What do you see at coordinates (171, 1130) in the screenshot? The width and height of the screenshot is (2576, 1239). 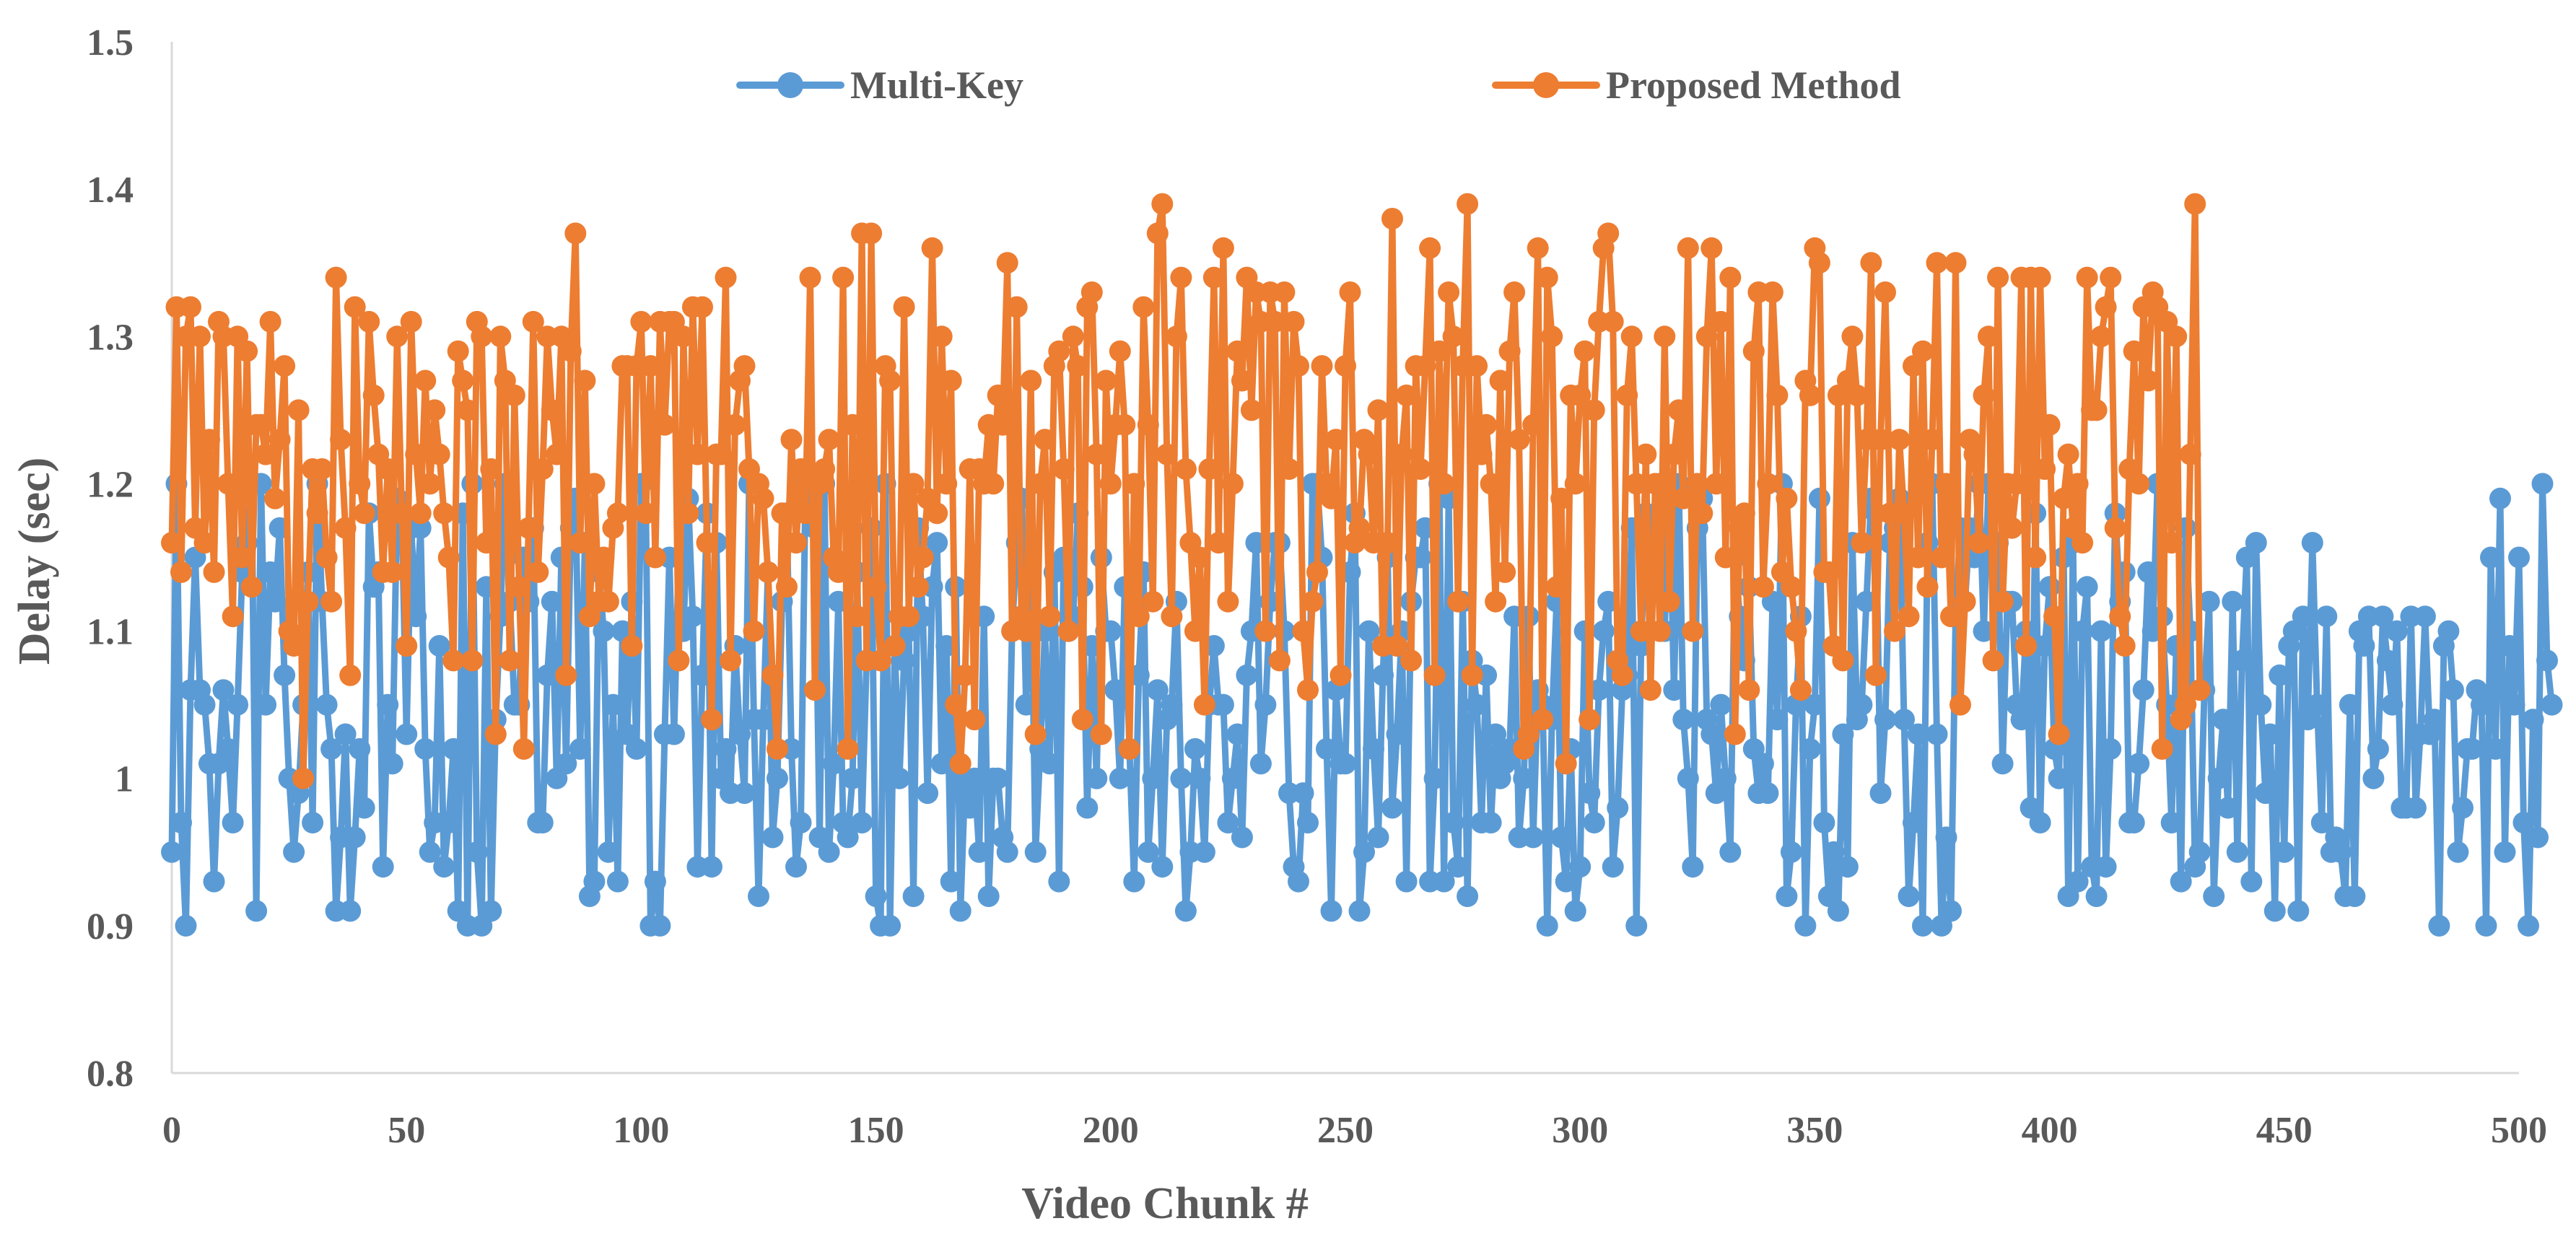 I see `x-tick-label: 0` at bounding box center [171, 1130].